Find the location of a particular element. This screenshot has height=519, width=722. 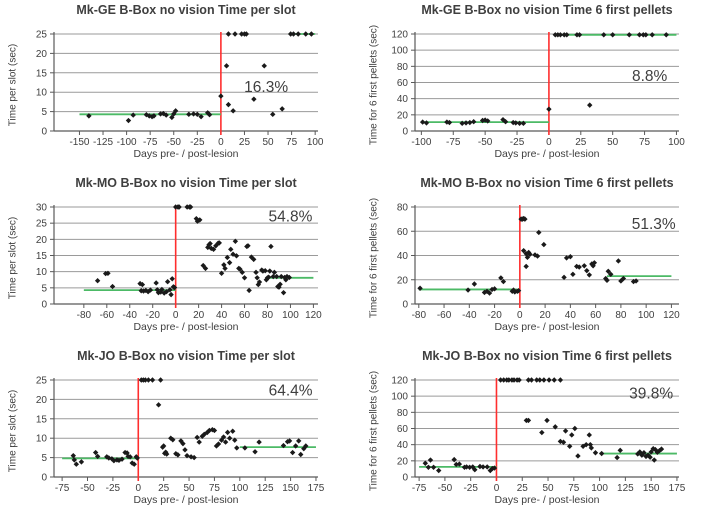

x-tick-label: 0 is located at coordinates (520, 315).